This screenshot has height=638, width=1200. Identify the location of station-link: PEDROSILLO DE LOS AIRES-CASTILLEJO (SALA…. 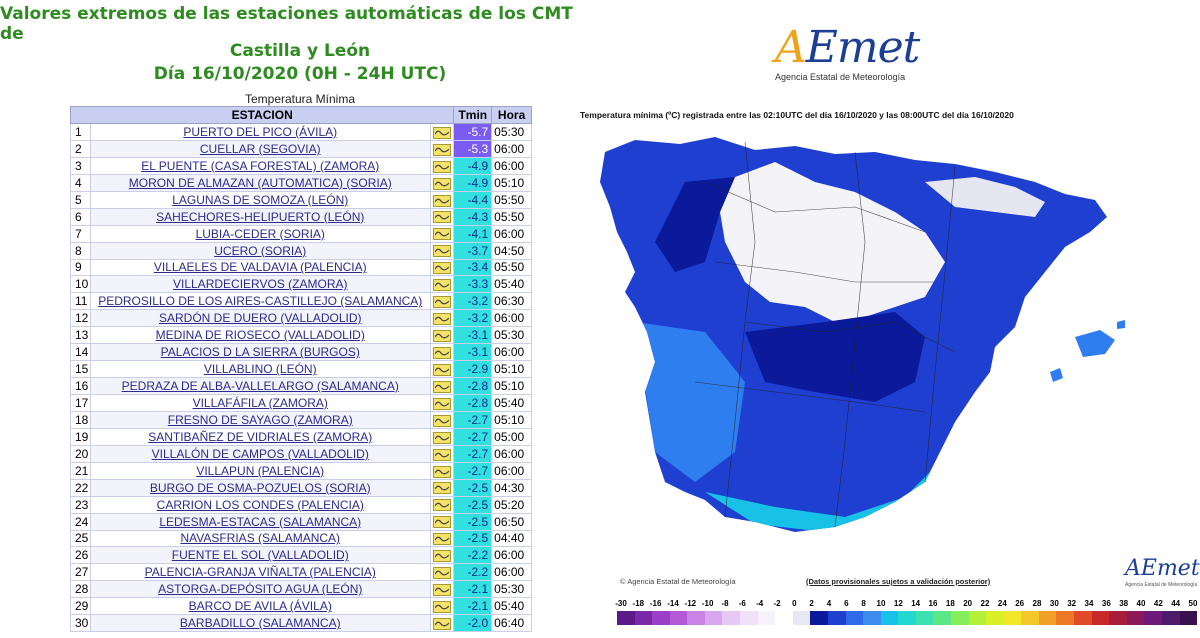
(260, 301).